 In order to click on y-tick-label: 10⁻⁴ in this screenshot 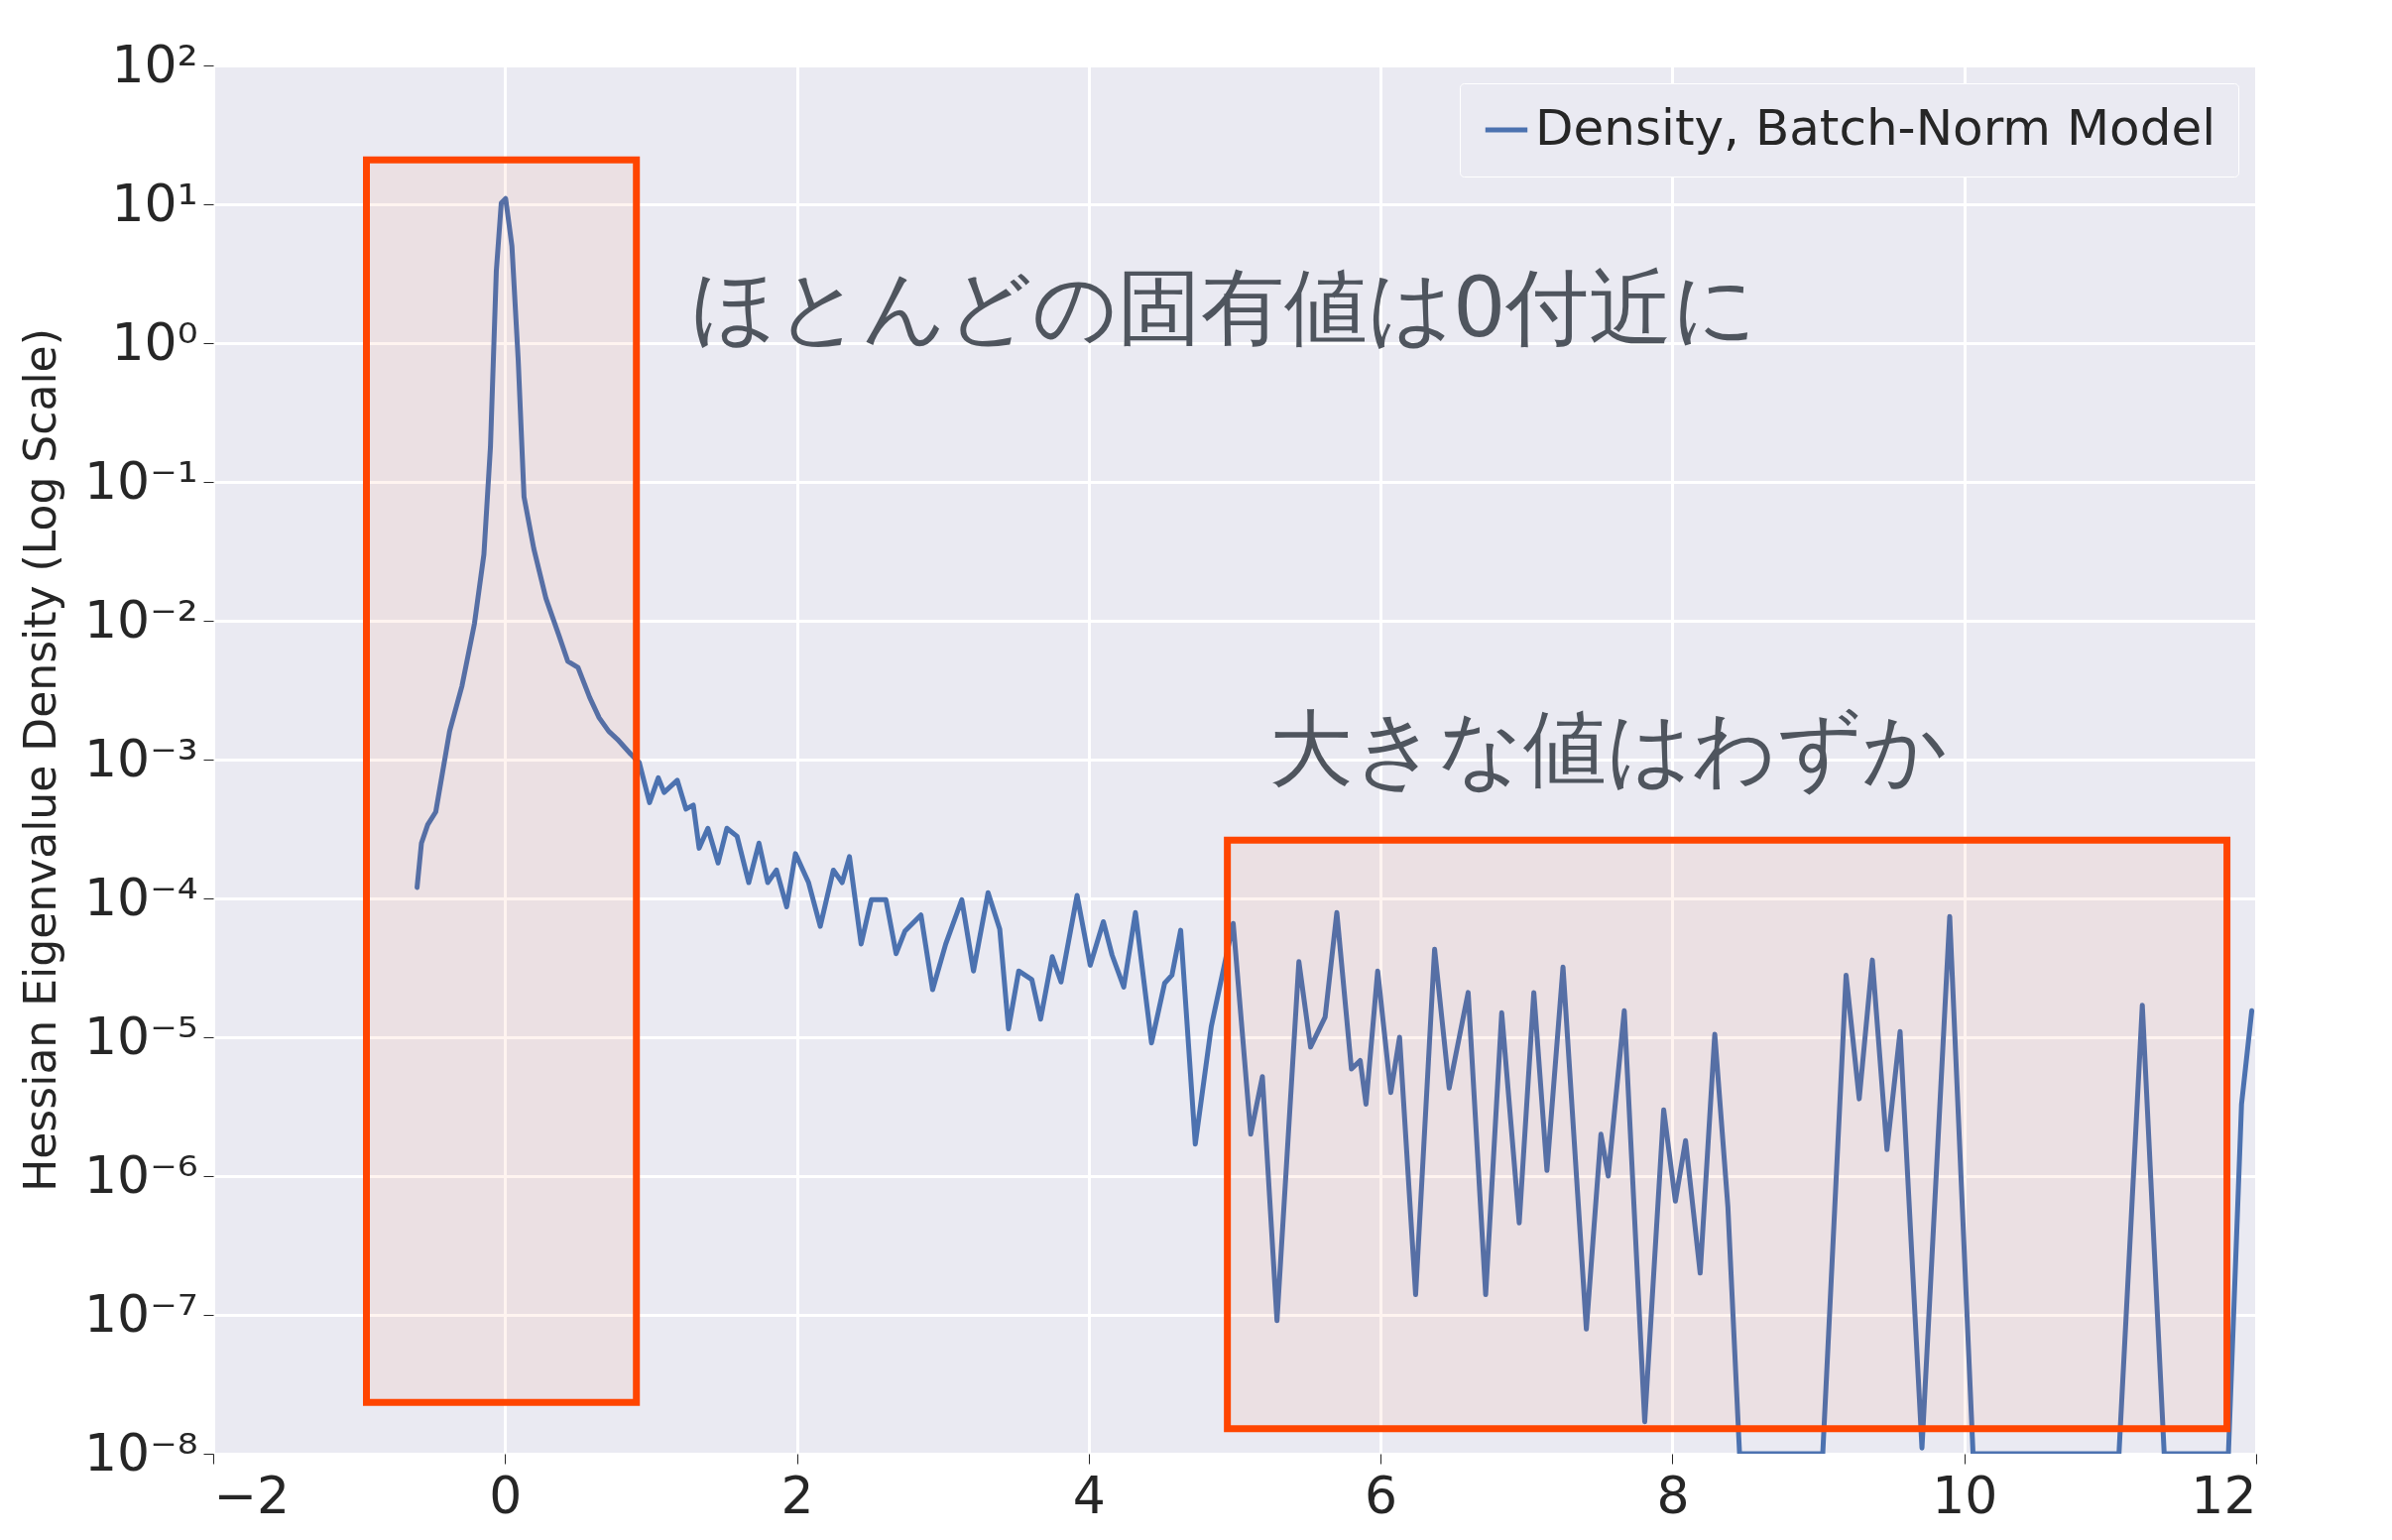, I will do `click(141, 897)`.